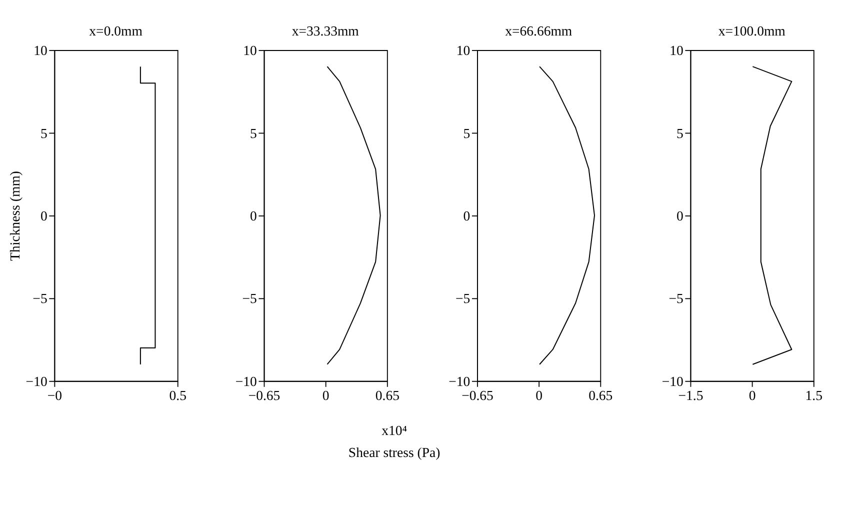  I want to click on x-tick-label: 1.5, so click(814, 395).